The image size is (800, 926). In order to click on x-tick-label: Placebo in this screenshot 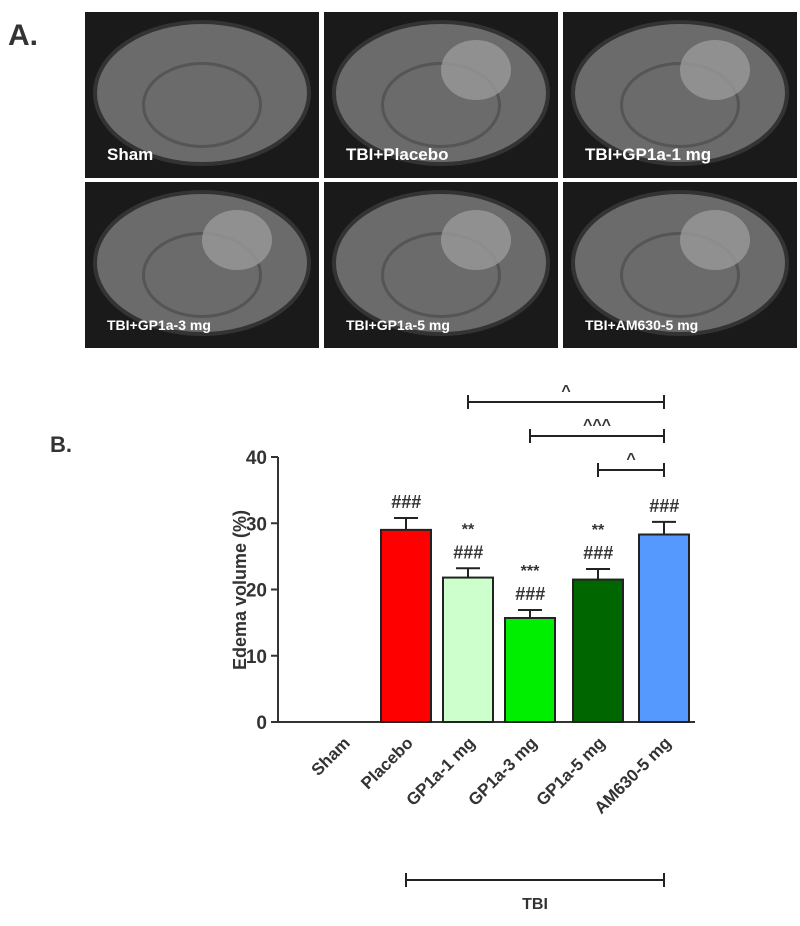, I will do `click(387, 763)`.